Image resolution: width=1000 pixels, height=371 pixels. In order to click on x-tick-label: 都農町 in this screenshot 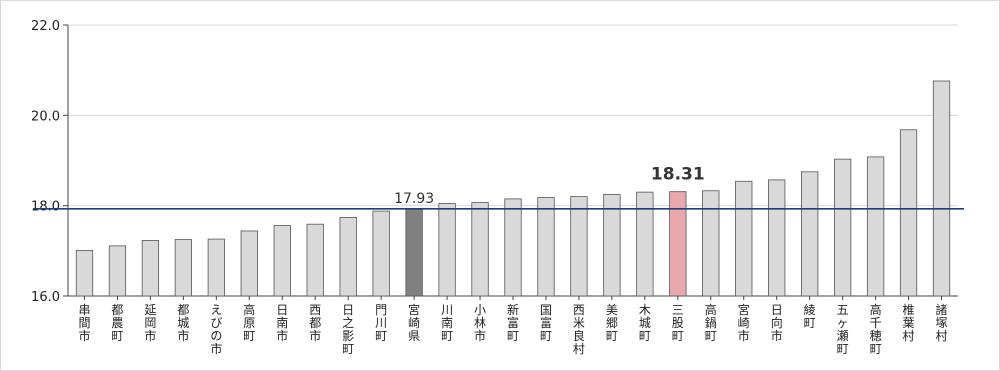, I will do `click(117, 323)`.